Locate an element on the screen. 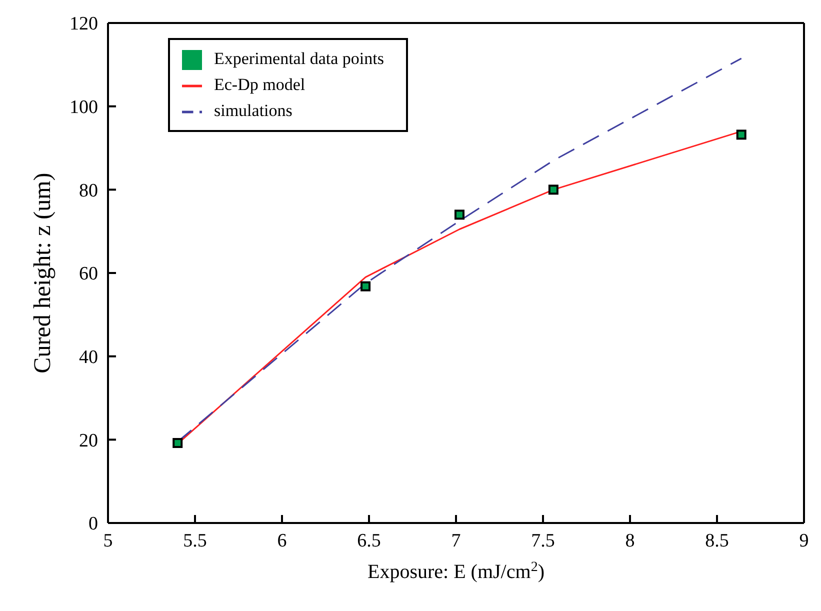 This screenshot has width=821, height=611. x-tick-label: 7.5 is located at coordinates (543, 541).